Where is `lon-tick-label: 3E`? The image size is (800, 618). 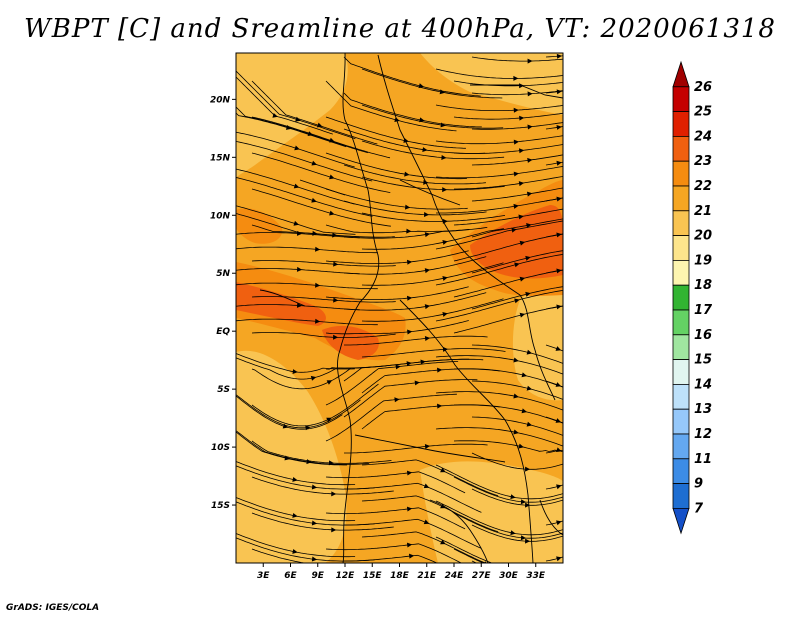
lon-tick-label: 3E is located at coordinates (263, 576).